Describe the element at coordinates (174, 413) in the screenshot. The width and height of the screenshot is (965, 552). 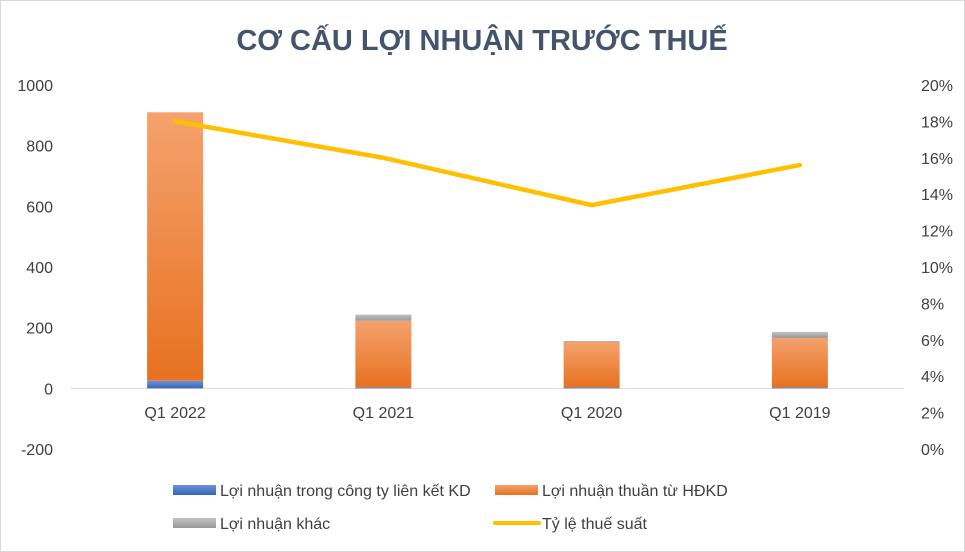
I see `x-tick-label: Q1 2022` at that location.